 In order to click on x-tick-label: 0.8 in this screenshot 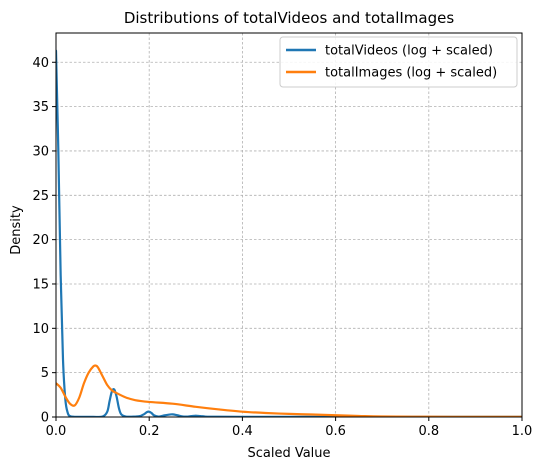, I will do `click(428, 431)`.